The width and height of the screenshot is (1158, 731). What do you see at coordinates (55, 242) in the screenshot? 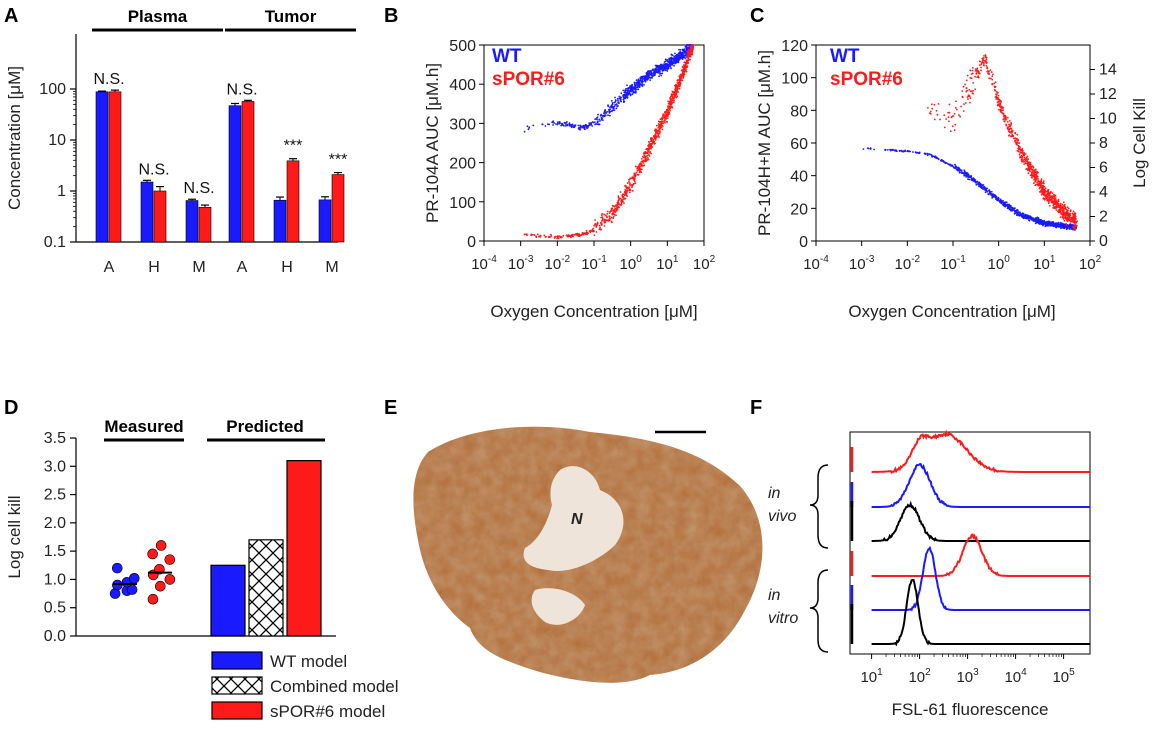
I see `panel-a-ytick-label: 0.1` at bounding box center [55, 242].